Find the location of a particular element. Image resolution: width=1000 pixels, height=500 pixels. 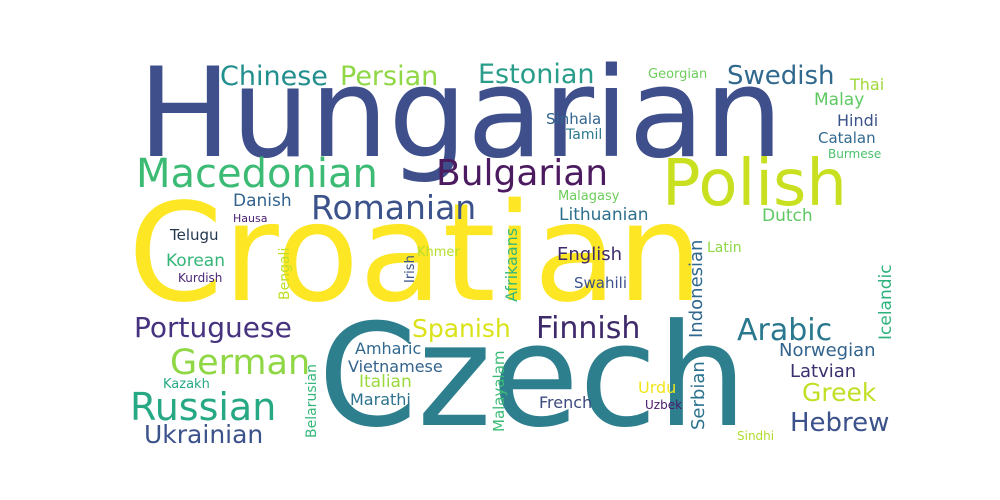

word-estonian: Estonian is located at coordinates (536, 74).